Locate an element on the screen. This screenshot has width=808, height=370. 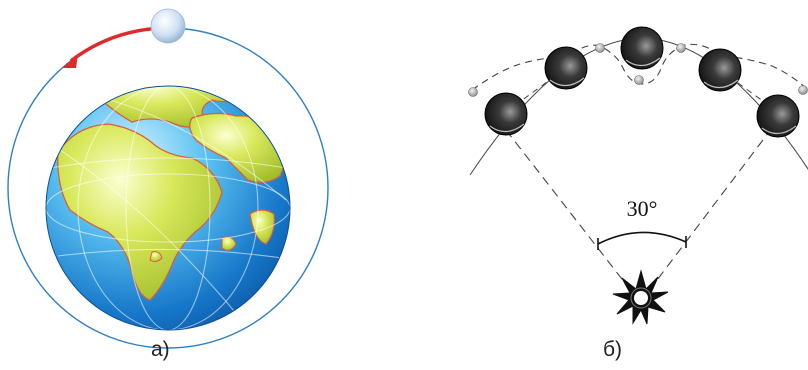
arrow-head is located at coordinates (70, 61).